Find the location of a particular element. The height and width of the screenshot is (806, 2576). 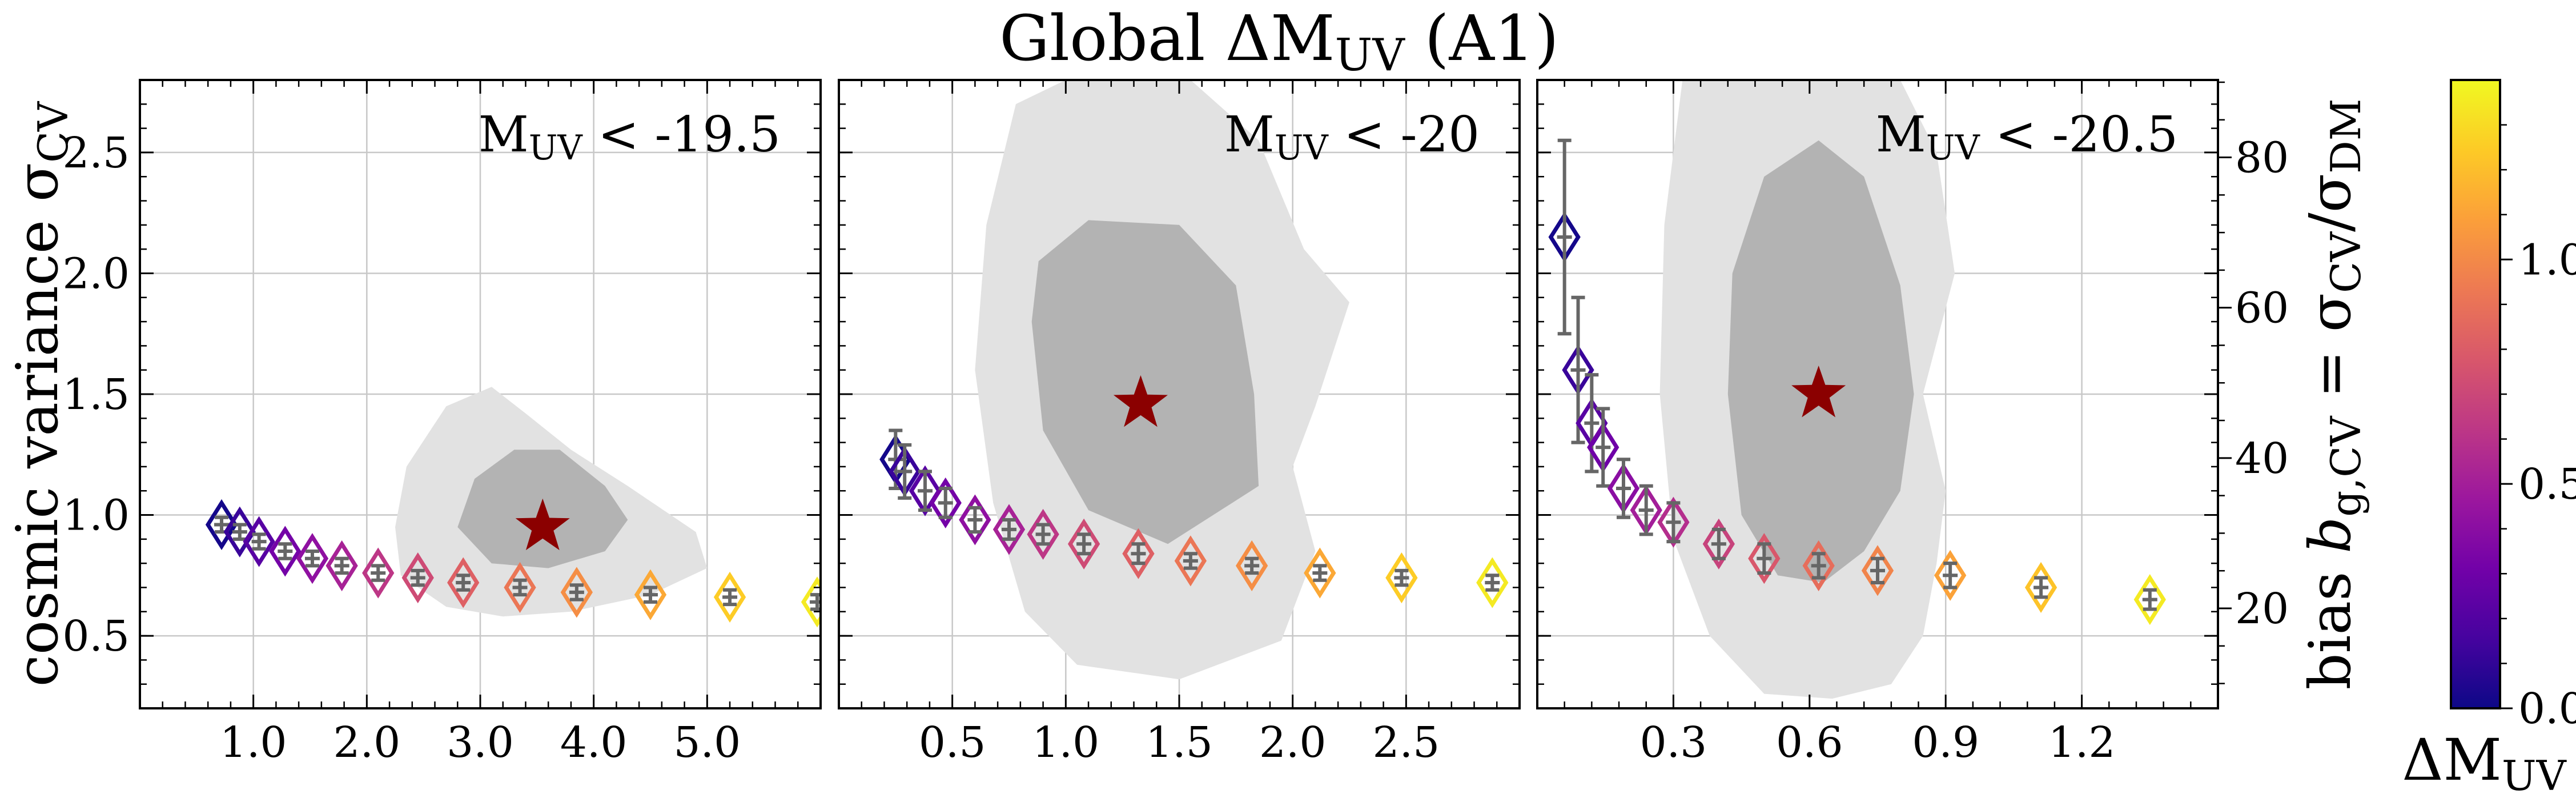

figure-title-sub: UV is located at coordinates (1370, 55).